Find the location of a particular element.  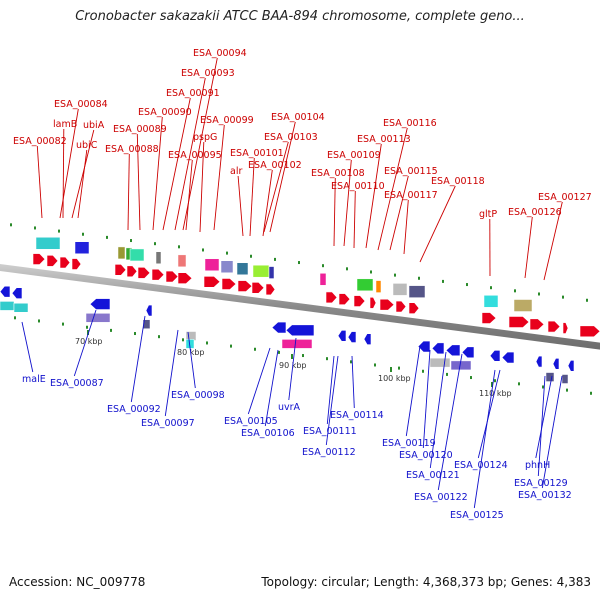

forward-gene-label: ESA_00090 is located at coordinates (165, 112).